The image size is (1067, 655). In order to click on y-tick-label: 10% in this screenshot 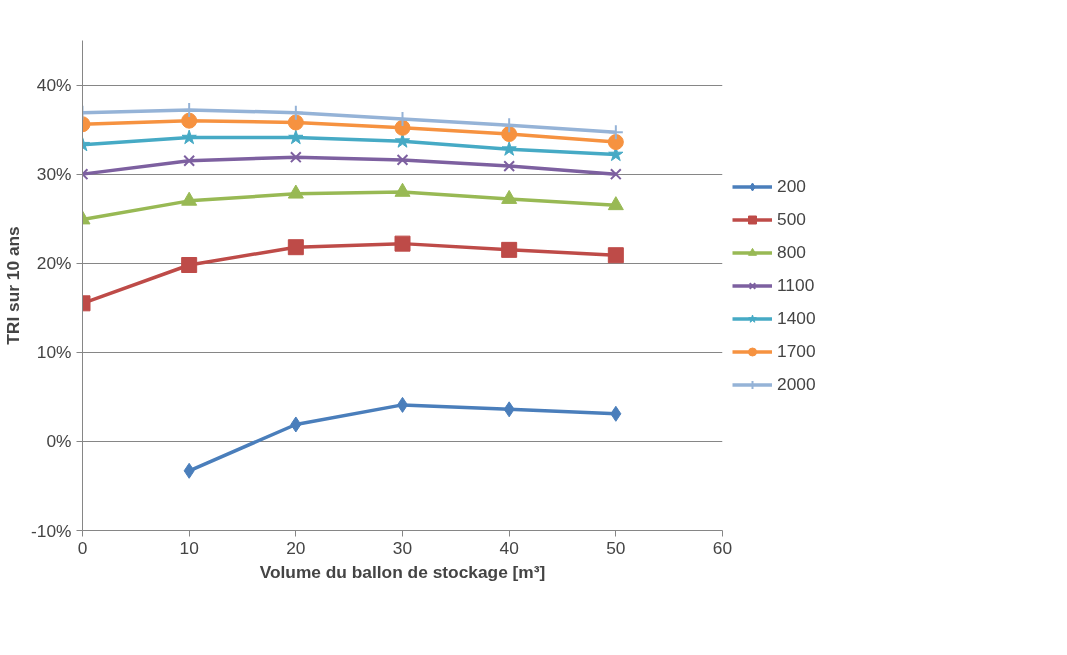, I will do `click(54, 352)`.